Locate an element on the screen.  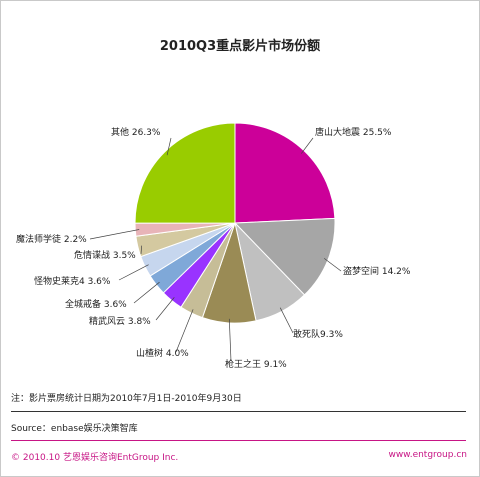
copyright-text: © 2010.10 艺恩娱乐咨询EntGroup Inc. is located at coordinates (95, 458).